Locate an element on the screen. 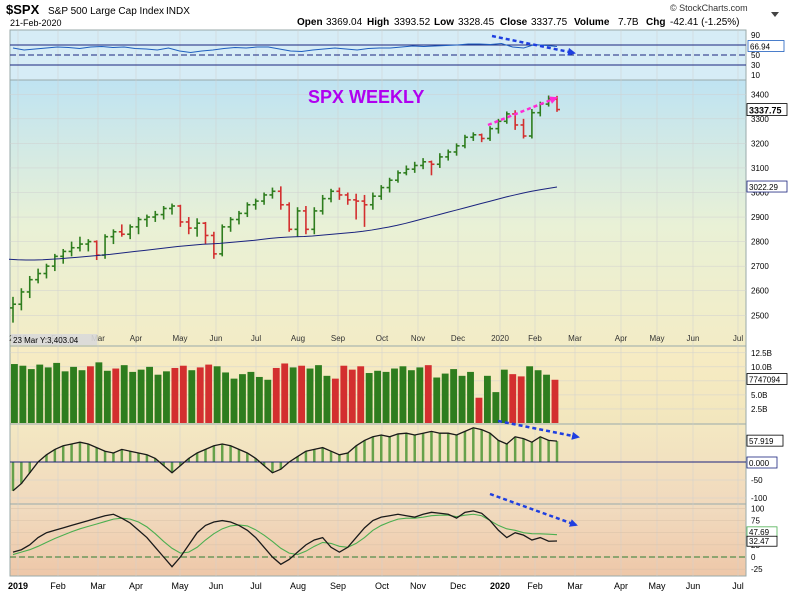 The height and width of the screenshot is (596, 788). low-label: Low is located at coordinates (444, 22).